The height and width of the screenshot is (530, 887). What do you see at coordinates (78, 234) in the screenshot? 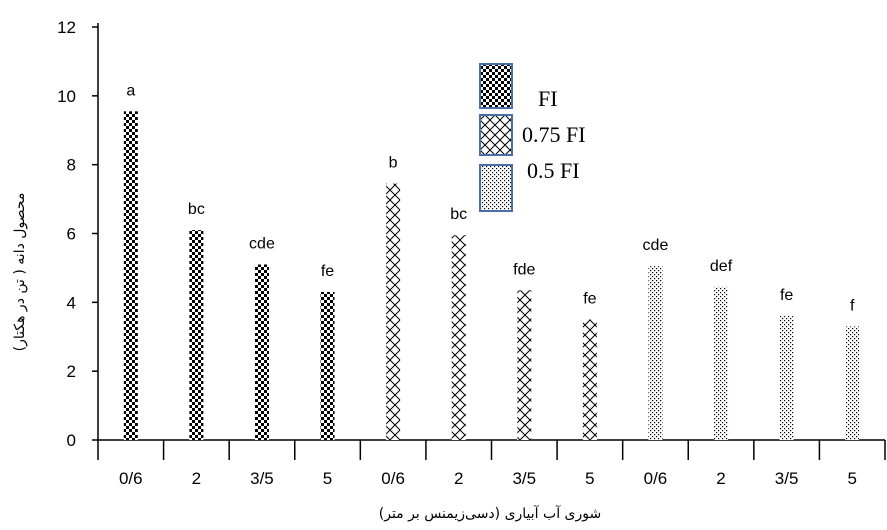
I see `y-axis: 0 2 4 6 8 10 12` at bounding box center [78, 234].